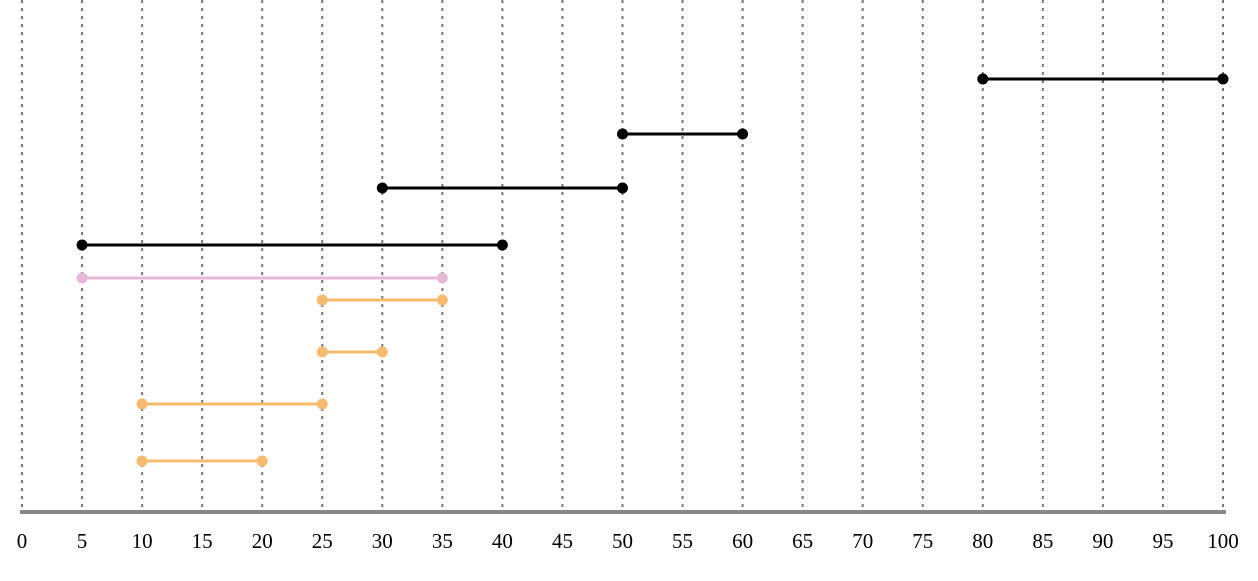 This screenshot has height=581, width=1258. Describe the element at coordinates (622, 541) in the screenshot. I see `x-tick-label: 50` at that location.